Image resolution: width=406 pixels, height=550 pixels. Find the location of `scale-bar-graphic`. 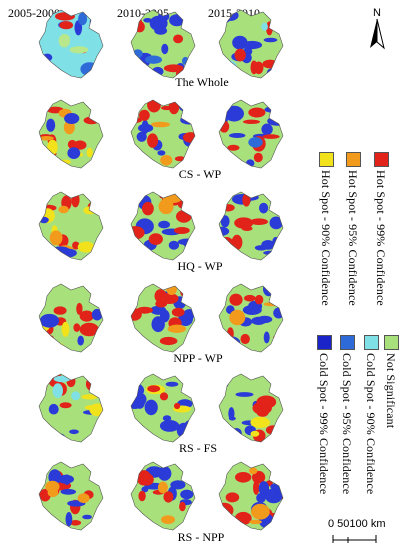

scale-bar-graphic is located at coordinates (354, 539).